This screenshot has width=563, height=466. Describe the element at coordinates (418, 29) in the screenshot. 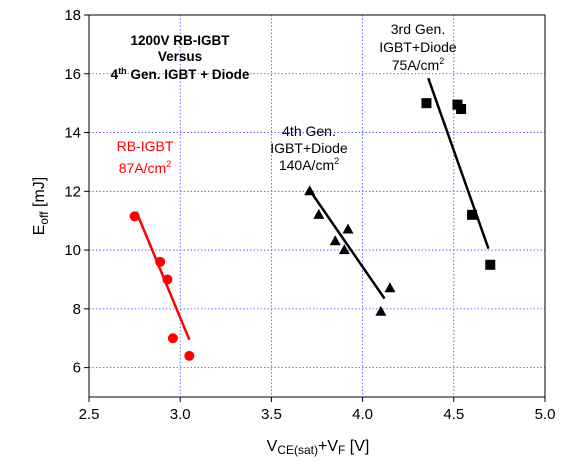

I see `3rd-gen-label-line-1: 3rd Gen.` at that location.